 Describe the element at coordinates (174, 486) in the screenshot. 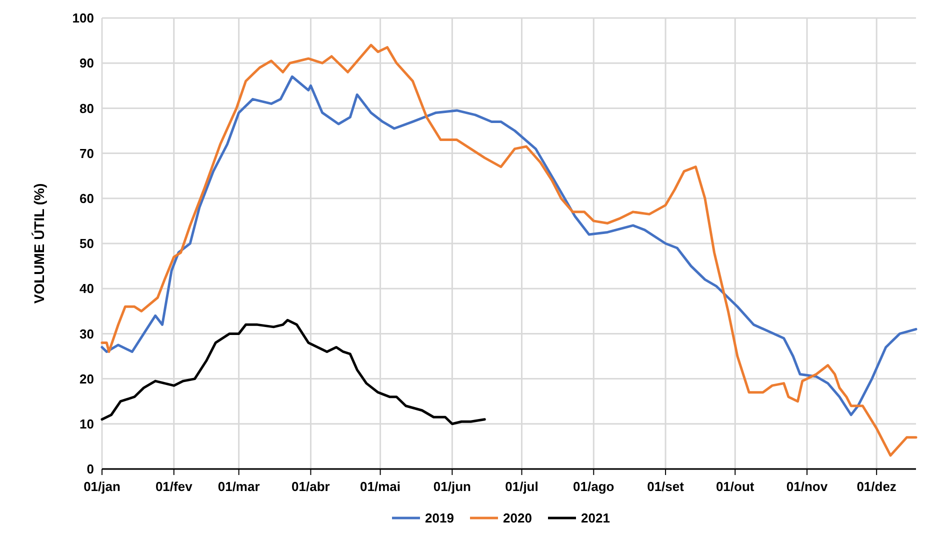

I see `x-tick-label: 01/fev` at that location.